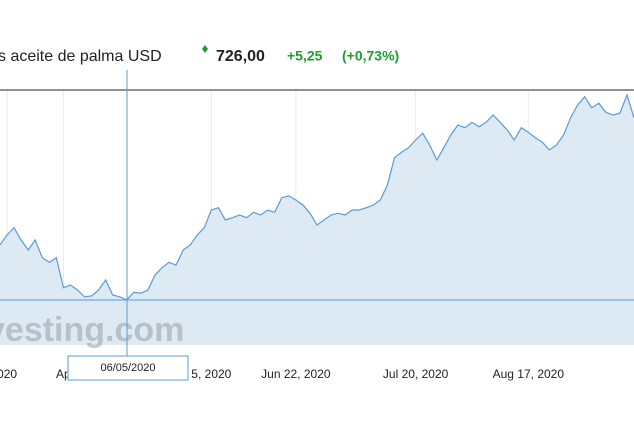 Image resolution: width=634 pixels, height=438 pixels. Describe the element at coordinates (8, 374) in the screenshot. I see `x-tick-label: 020` at that location.